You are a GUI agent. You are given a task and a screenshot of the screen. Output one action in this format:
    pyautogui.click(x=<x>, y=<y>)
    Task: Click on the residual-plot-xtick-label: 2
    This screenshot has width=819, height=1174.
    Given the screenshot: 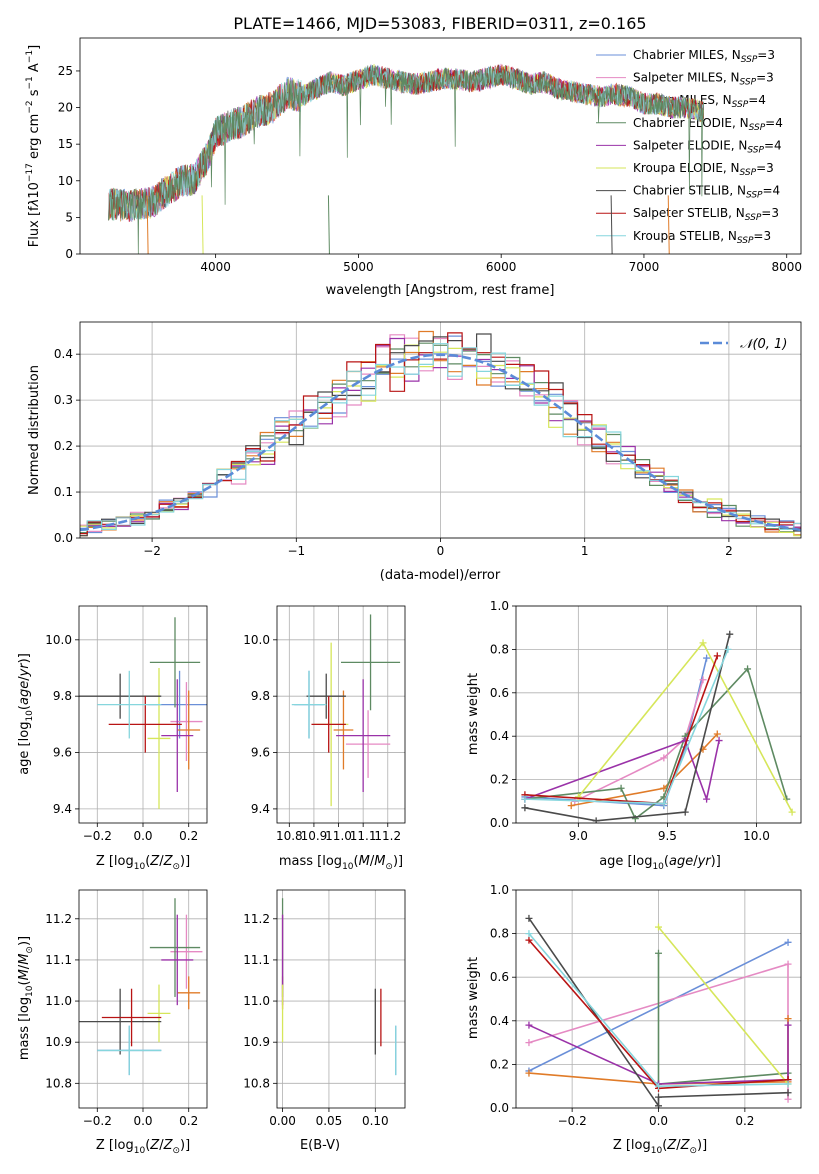 What is the action you would take?
    pyautogui.click(x=729, y=551)
    